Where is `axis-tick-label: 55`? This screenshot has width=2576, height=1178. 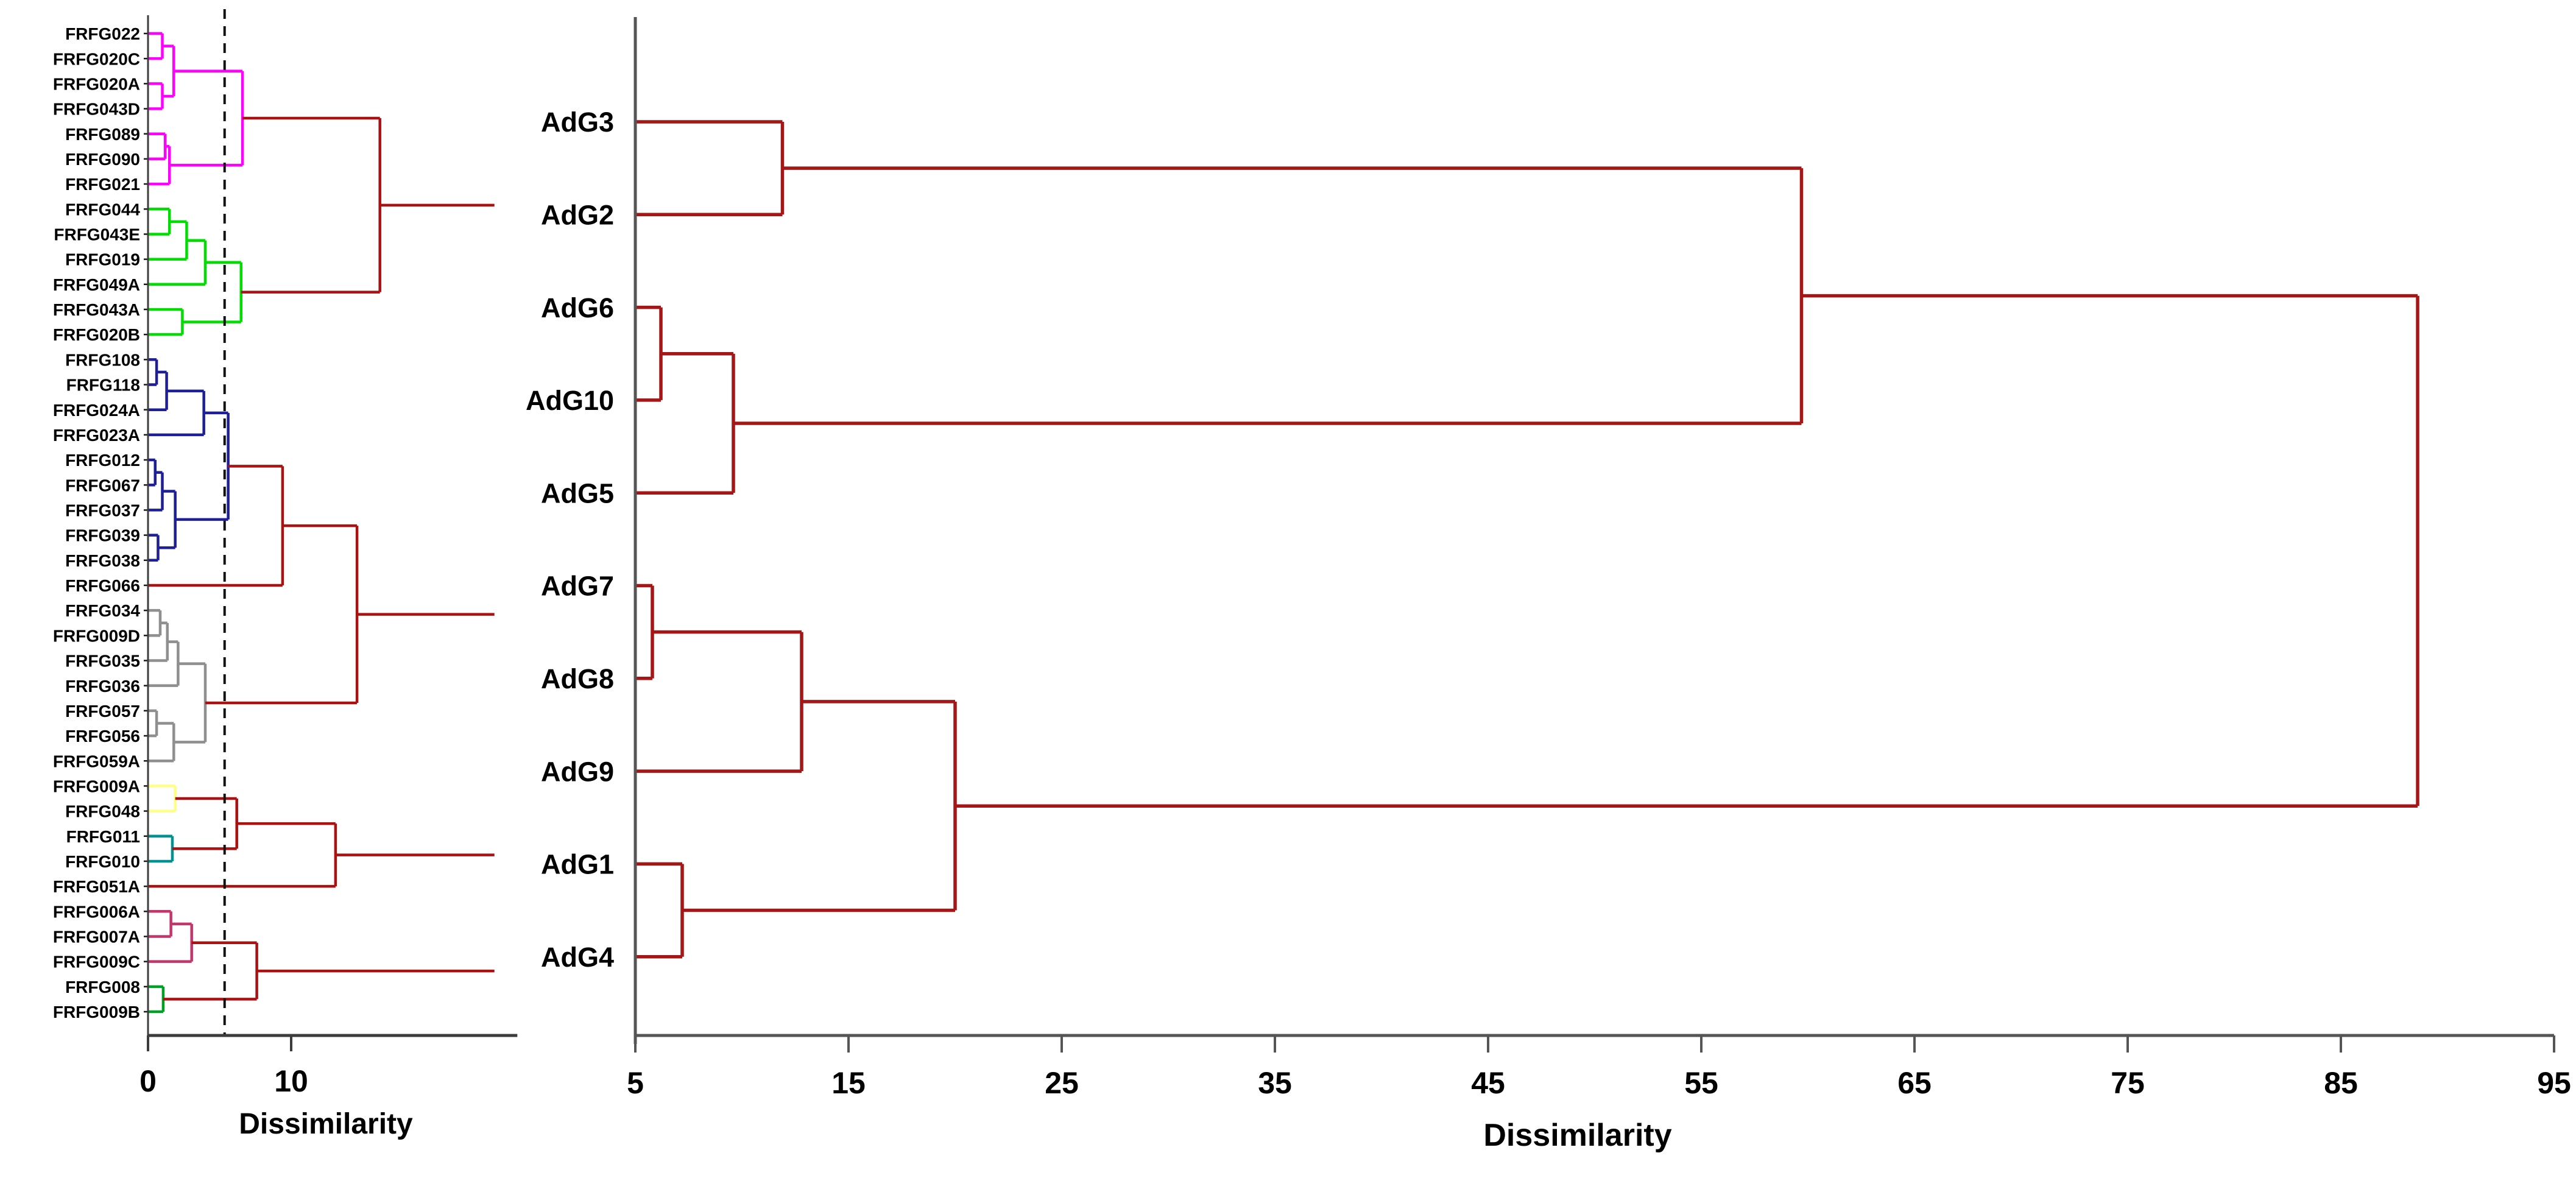
axis-tick-label: 55 is located at coordinates (1701, 1083).